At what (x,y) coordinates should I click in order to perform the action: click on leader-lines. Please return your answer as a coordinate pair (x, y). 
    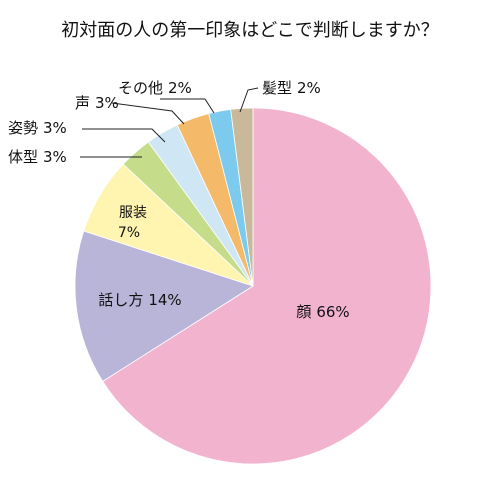
    Looking at the image, I should click on (169, 122).